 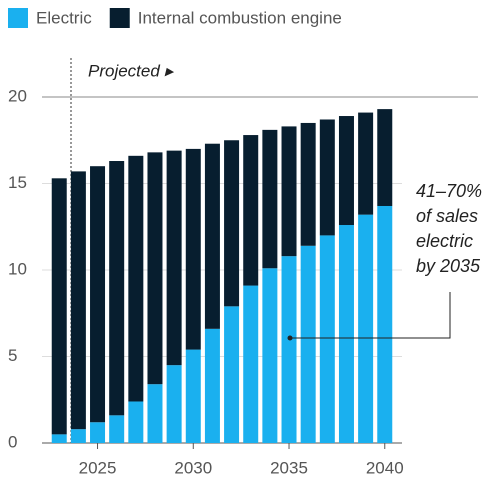 I want to click on y-tick-label: 5, so click(x=12, y=355).